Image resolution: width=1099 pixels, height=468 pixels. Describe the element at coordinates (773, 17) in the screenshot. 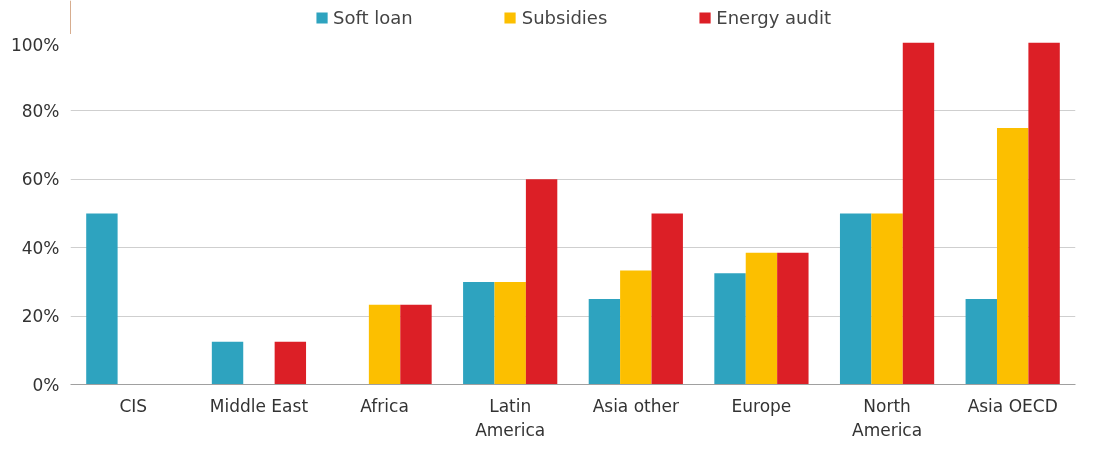

I see `legend-label: Energy audit` at that location.